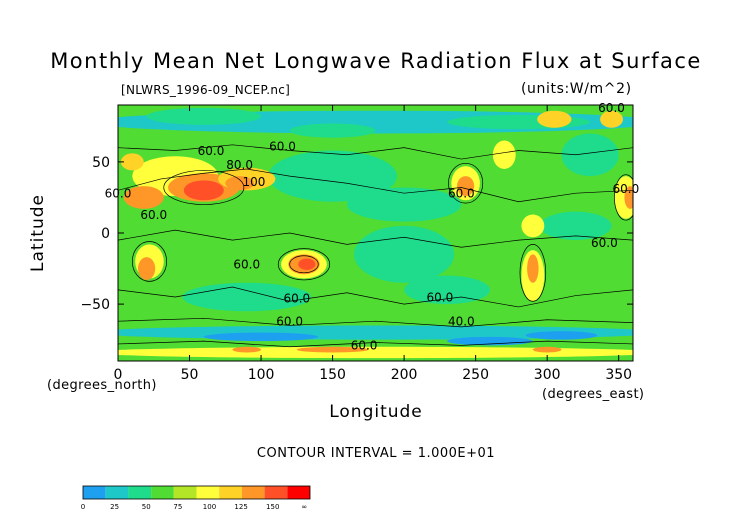  Describe the element at coordinates (177, 507) in the screenshot. I see `colorbar-tick-label: 75` at that location.